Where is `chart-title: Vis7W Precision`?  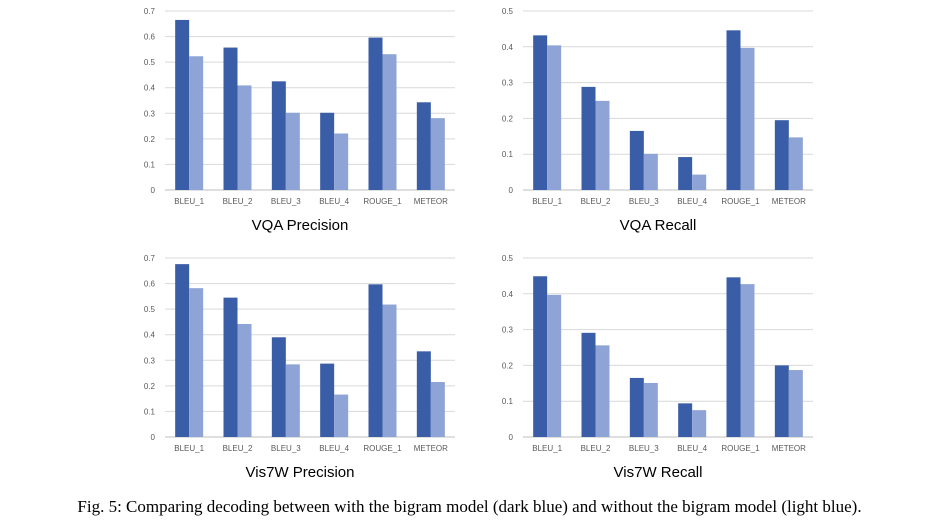
chart-title: Vis7W Precision is located at coordinates (300, 472).